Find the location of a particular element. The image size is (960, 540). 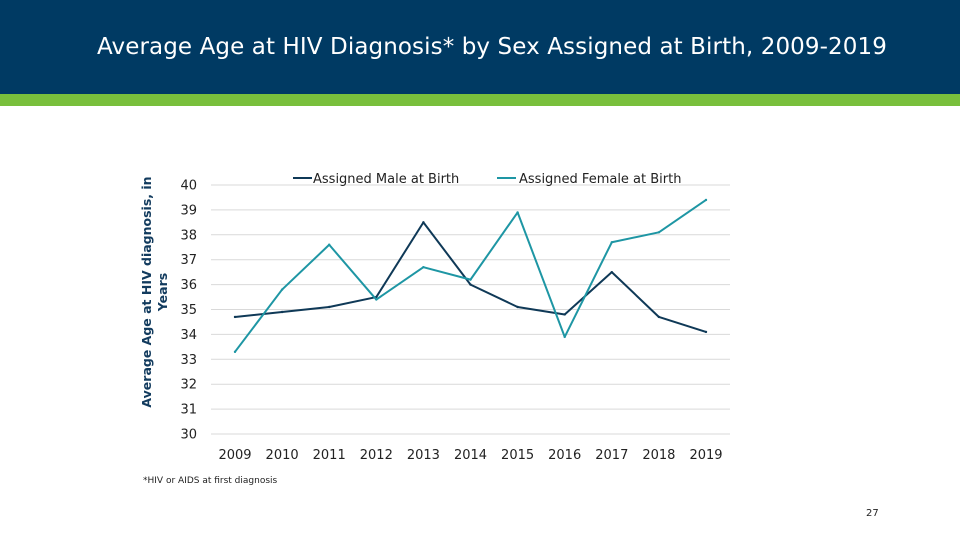

y-tick-label: 34 is located at coordinates (188, 335).